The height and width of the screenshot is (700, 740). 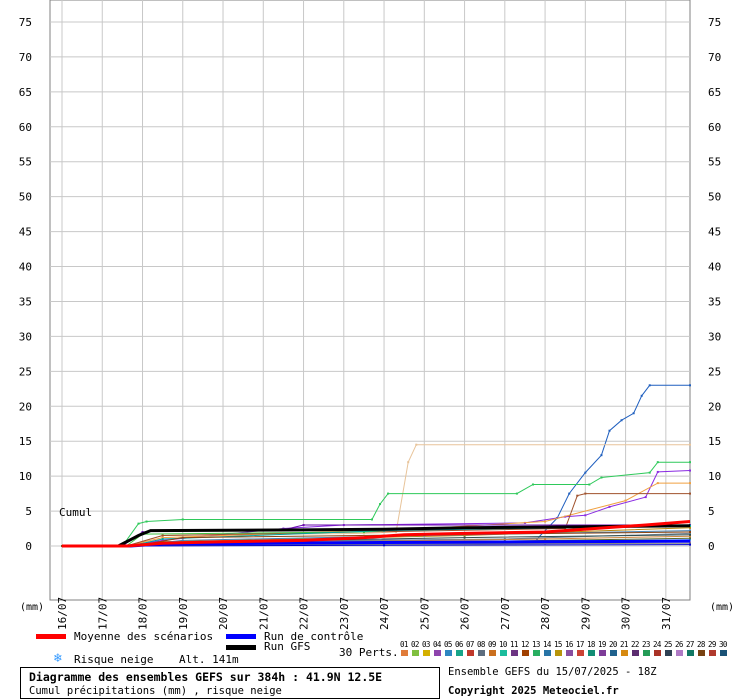 What do you see at coordinates (714, 301) in the screenshot?
I see `y-tick-label-right: 35` at bounding box center [714, 301].